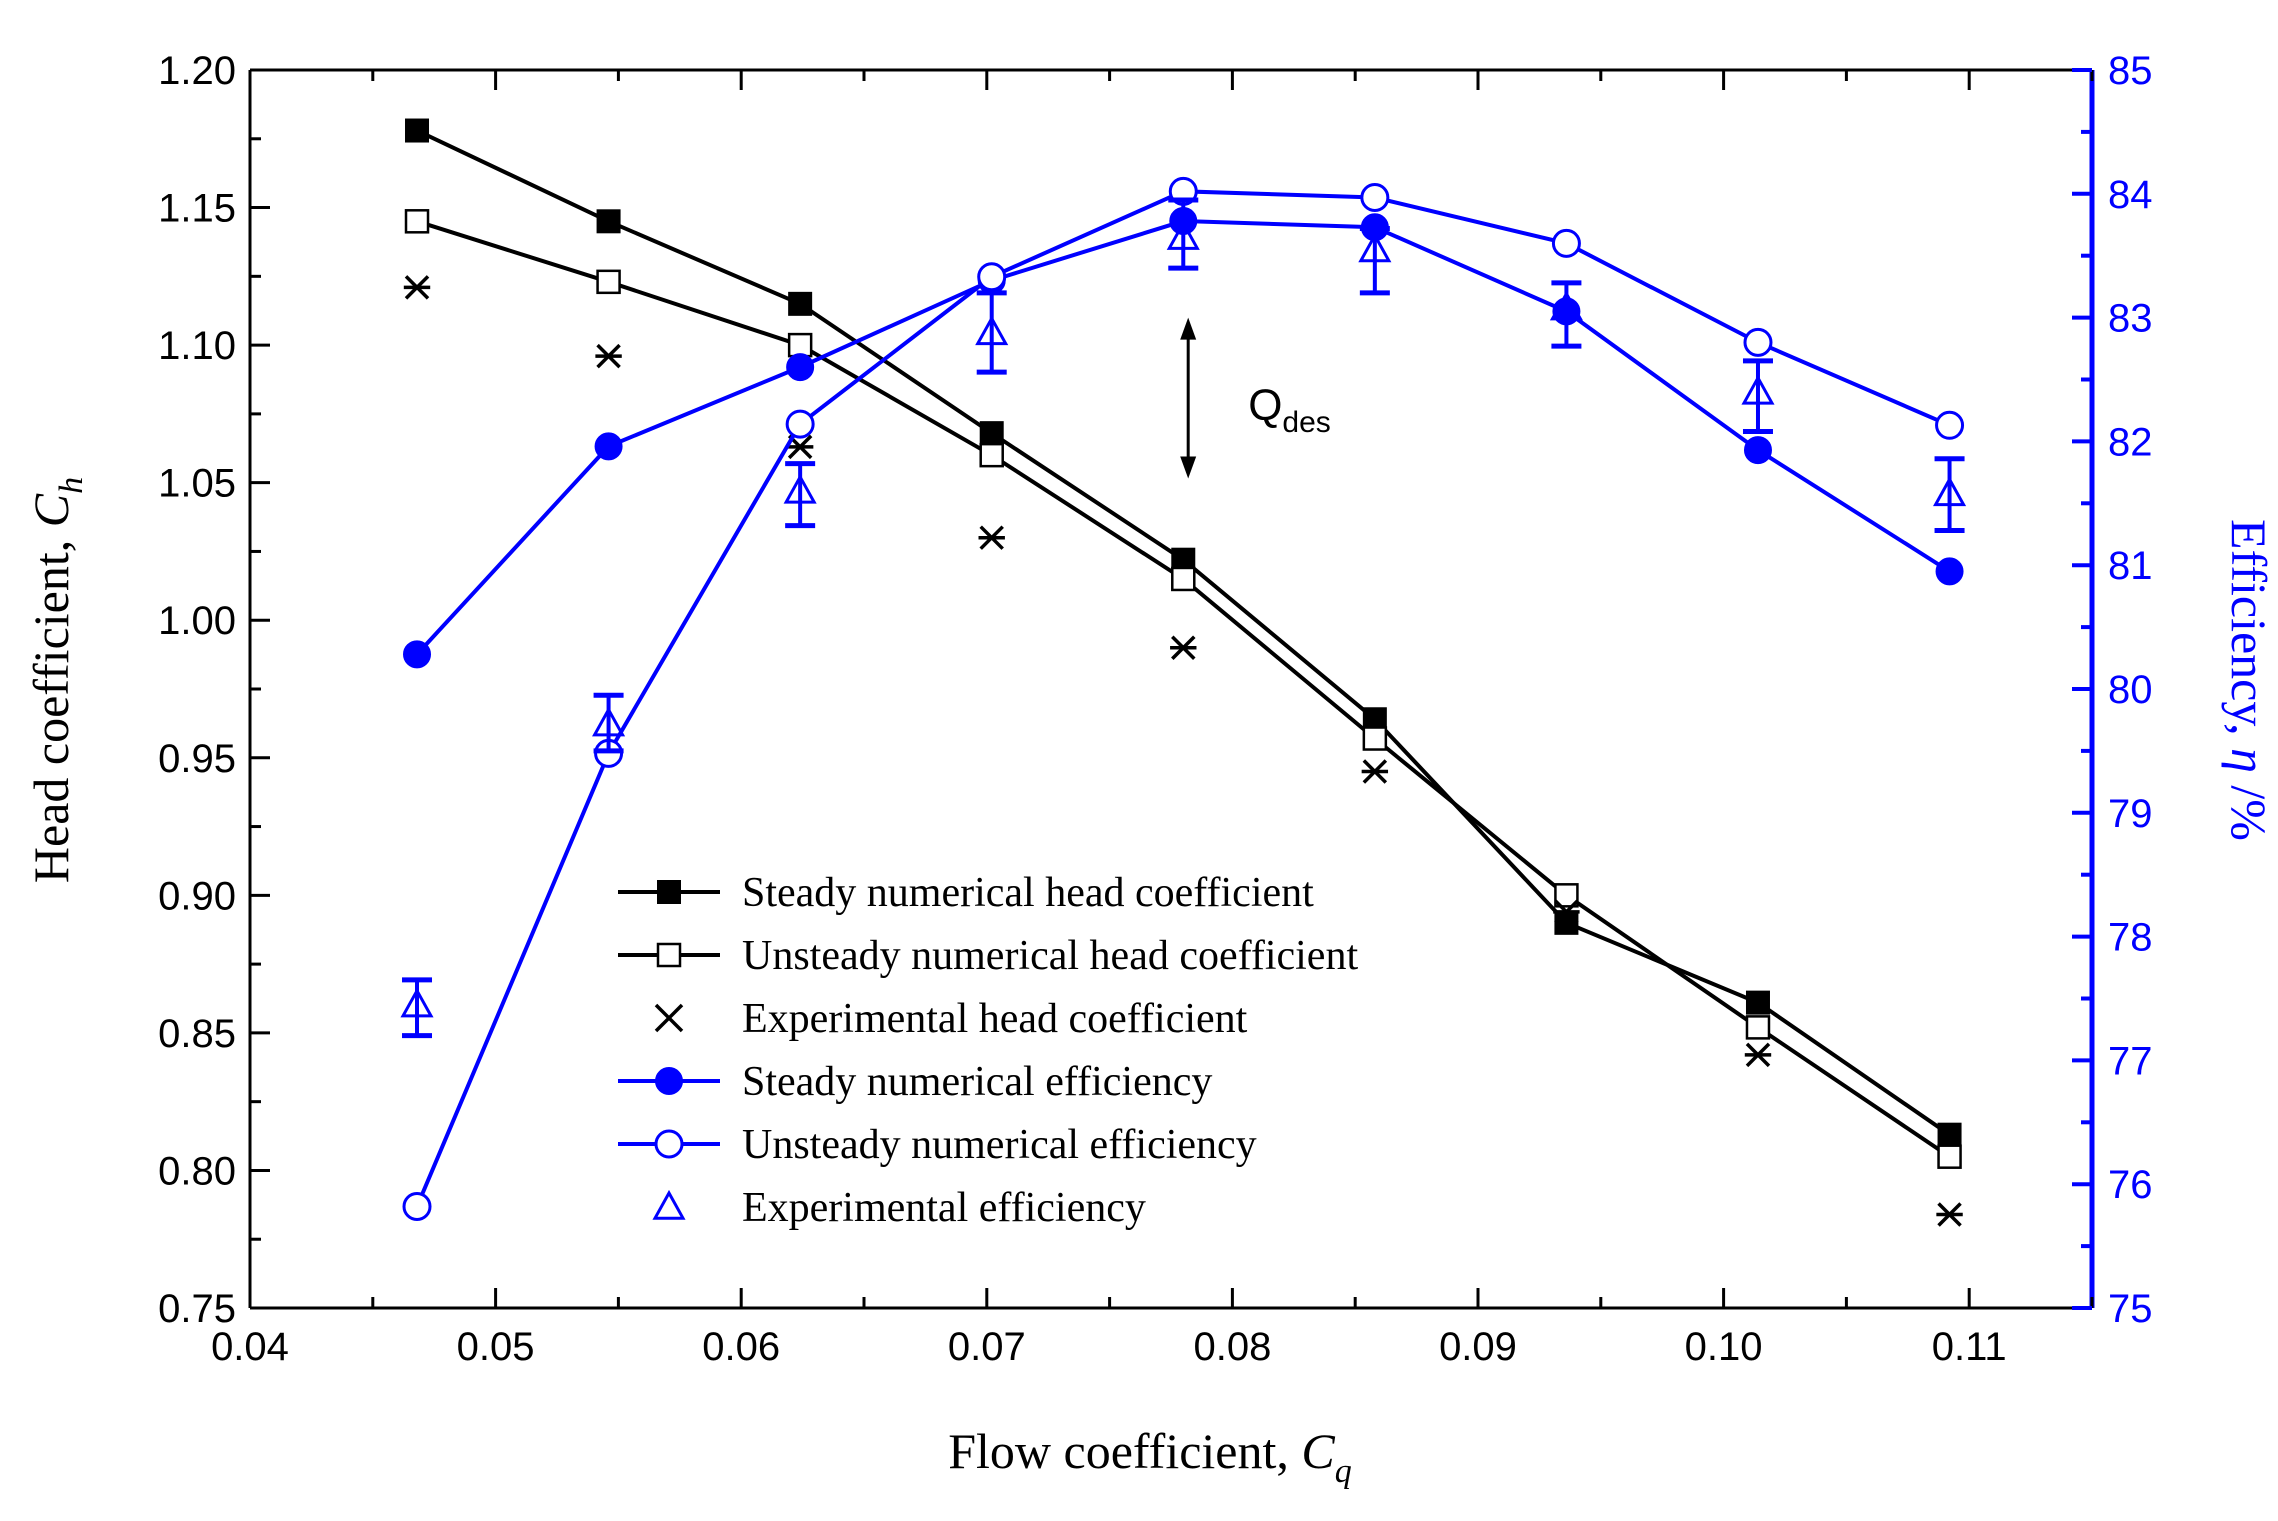 The width and height of the screenshot is (2278, 1521). I want to click on legend-item: Unsteady numerical efficiency, so click(937, 1145).